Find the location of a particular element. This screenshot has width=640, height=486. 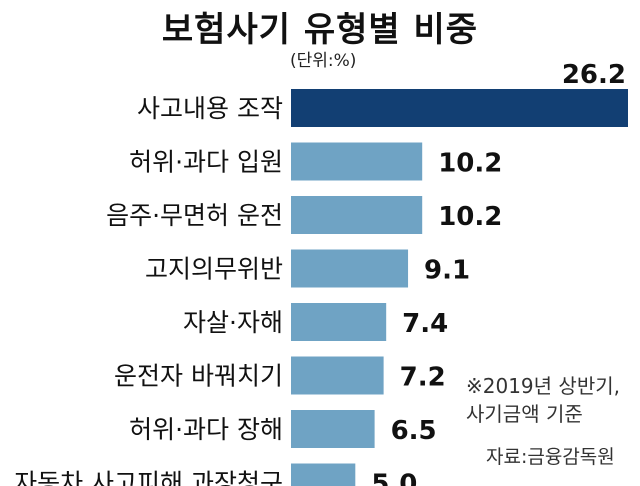

category-label-0: 사고내용 조작 is located at coordinates (210, 108).